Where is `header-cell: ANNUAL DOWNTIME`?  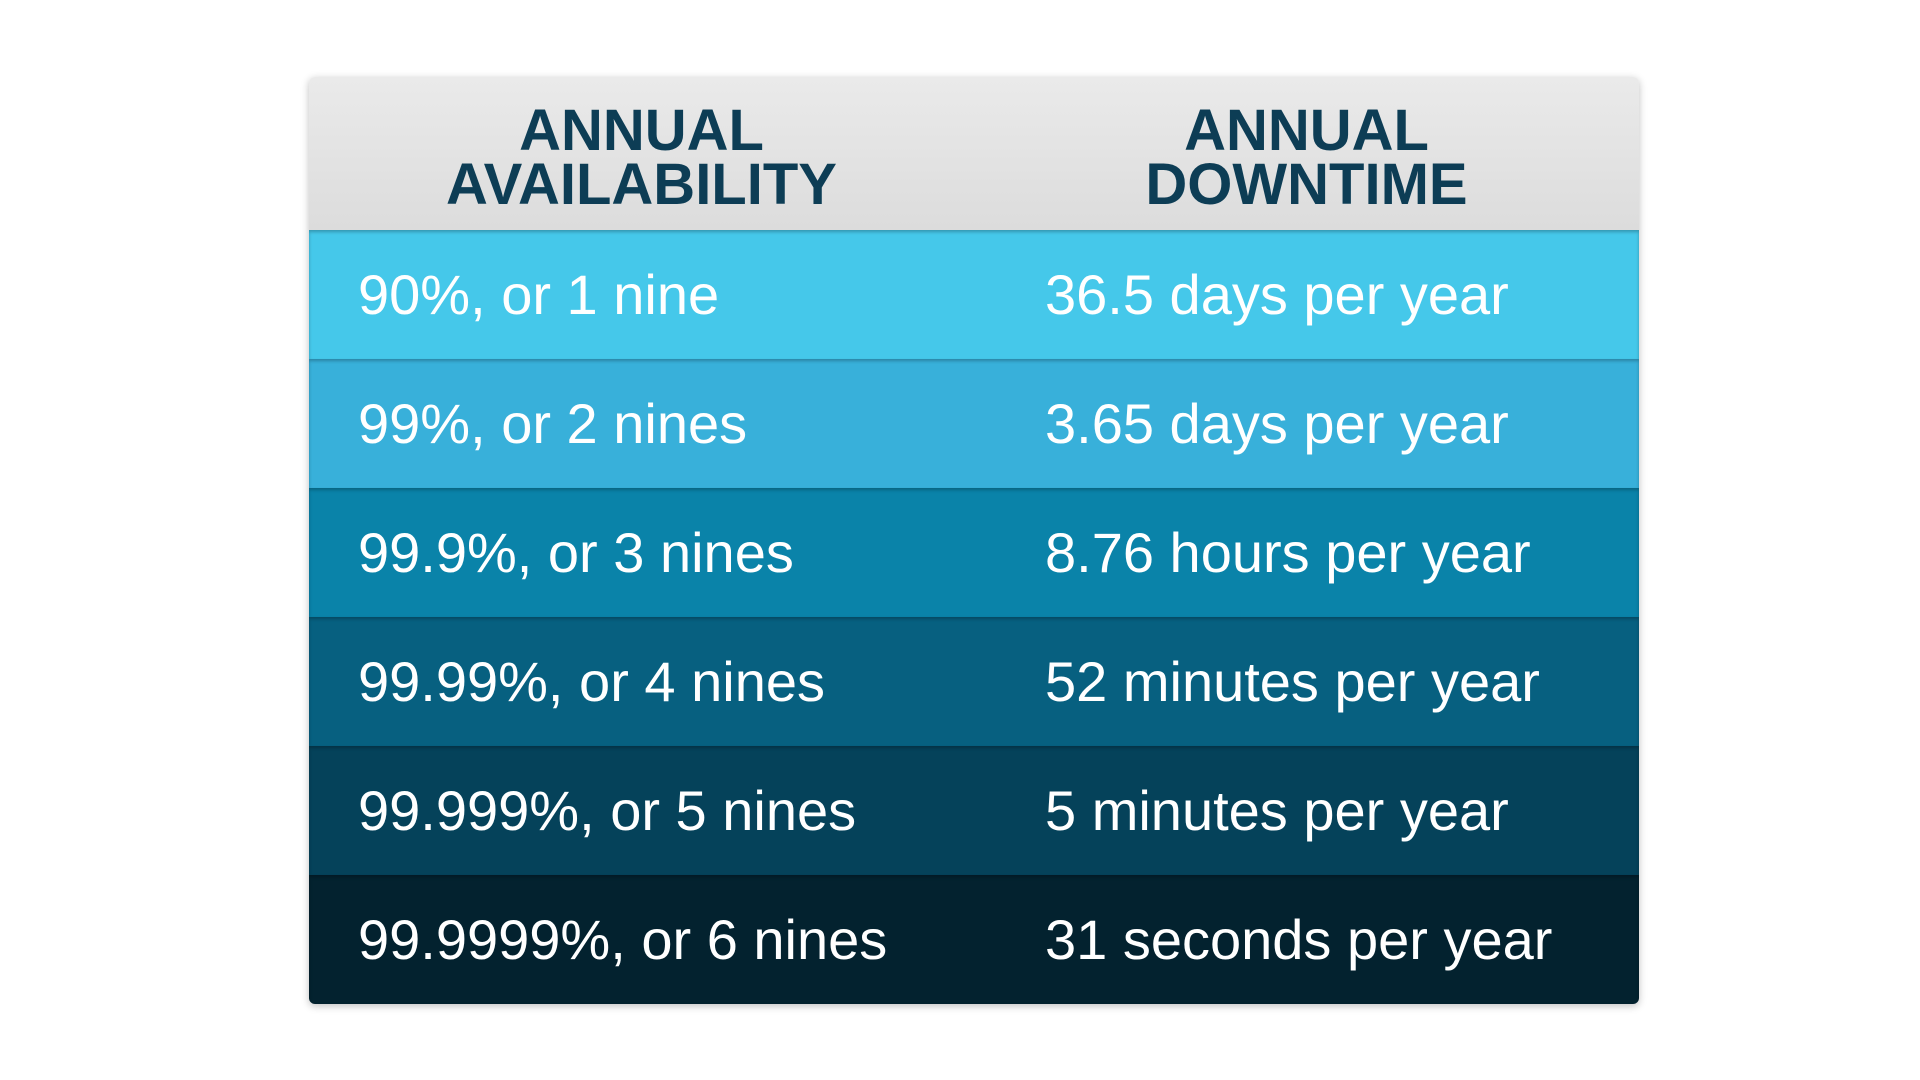 header-cell: ANNUAL DOWNTIME is located at coordinates (1306, 153).